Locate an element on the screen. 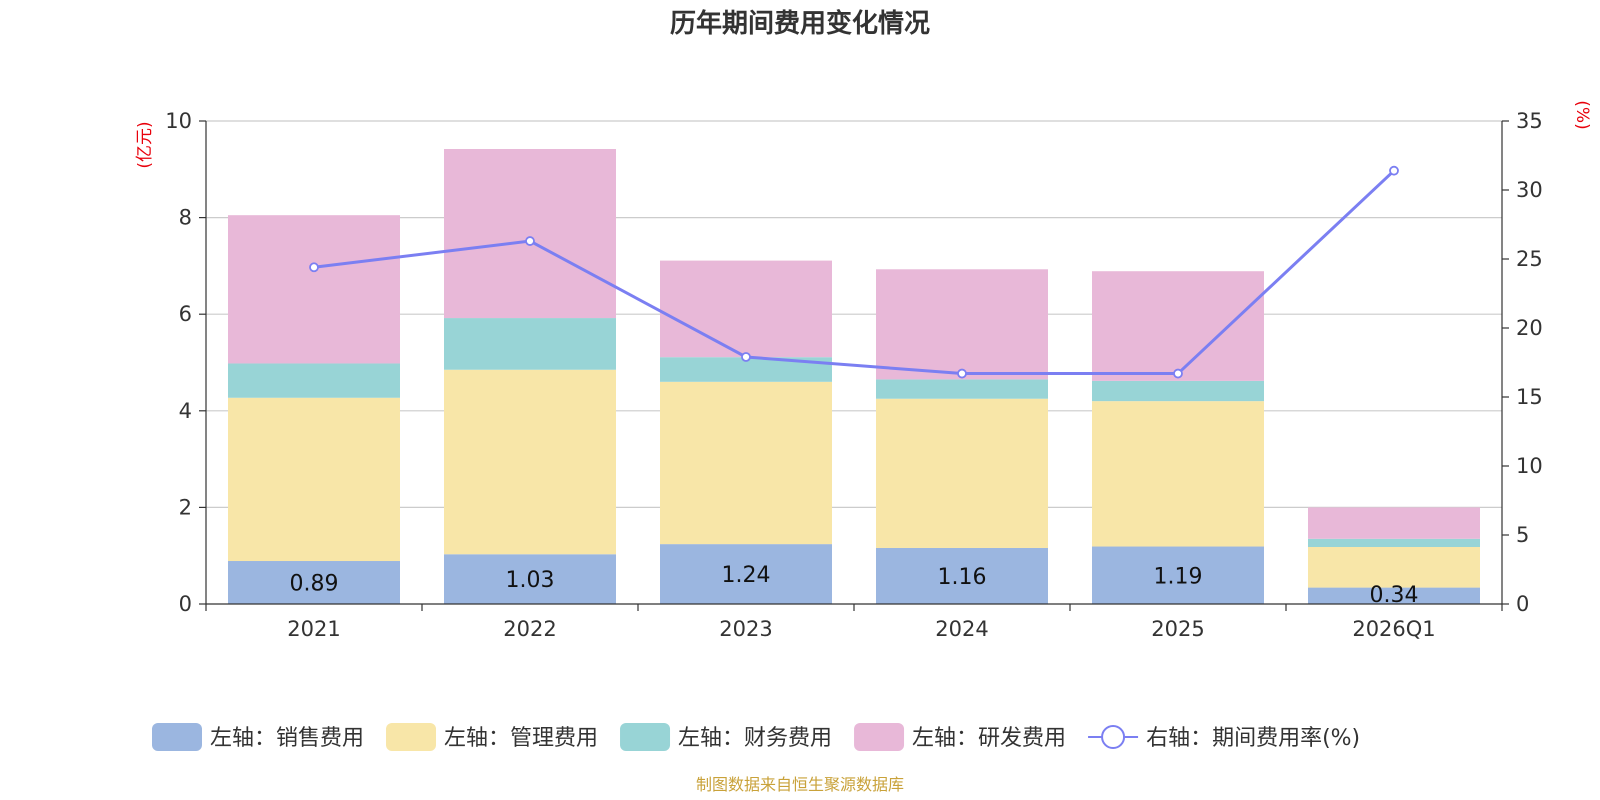  chart-title: 历年期间费用变化情况 is located at coordinates (800, 23).